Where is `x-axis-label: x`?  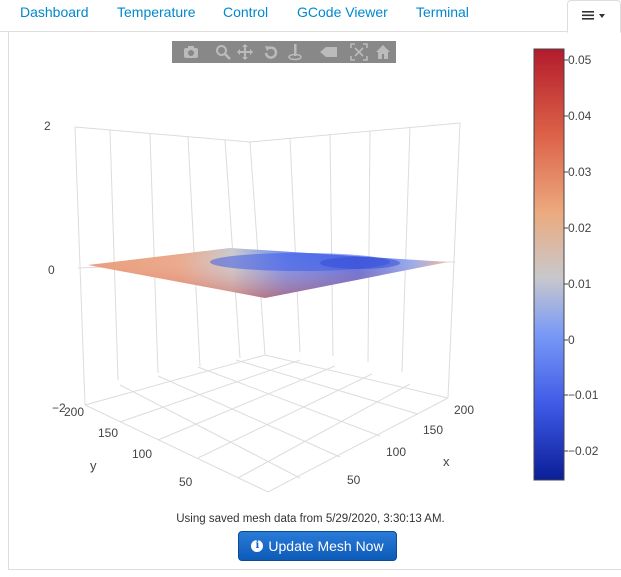 x-axis-label: x is located at coordinates (446, 461).